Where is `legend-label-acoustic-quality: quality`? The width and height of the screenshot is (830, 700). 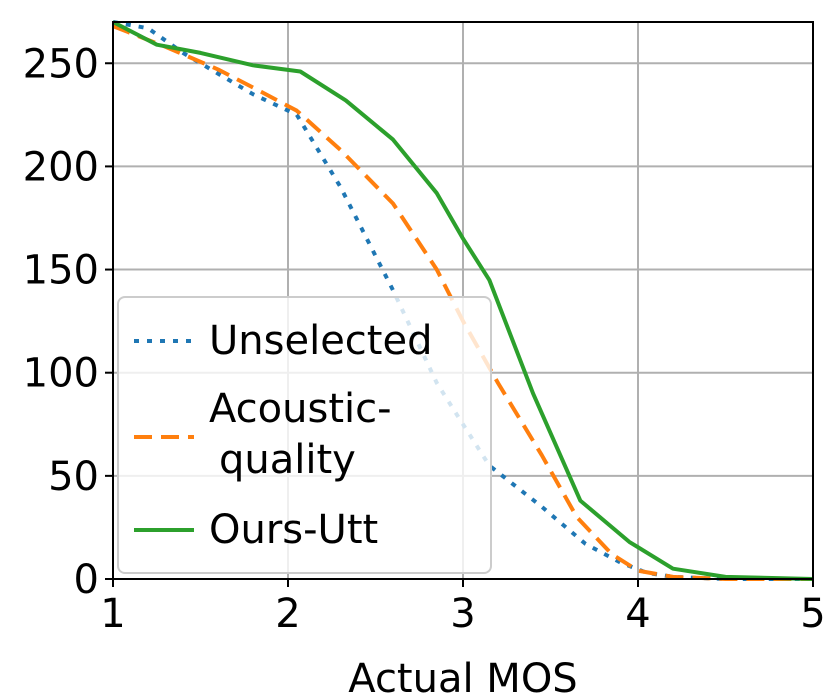
legend-label-acoustic-quality: quality is located at coordinates (287, 460).